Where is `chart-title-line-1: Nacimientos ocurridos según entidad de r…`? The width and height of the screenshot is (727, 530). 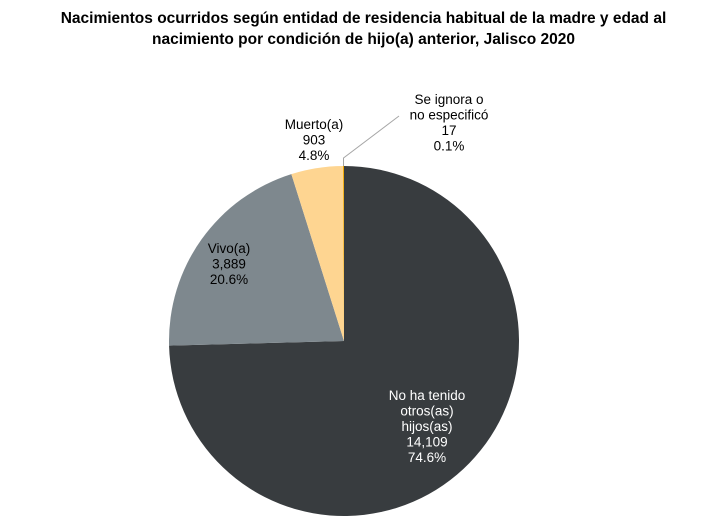
chart-title-line-1: Nacimientos ocurridos según entidad de r… is located at coordinates (363, 18).